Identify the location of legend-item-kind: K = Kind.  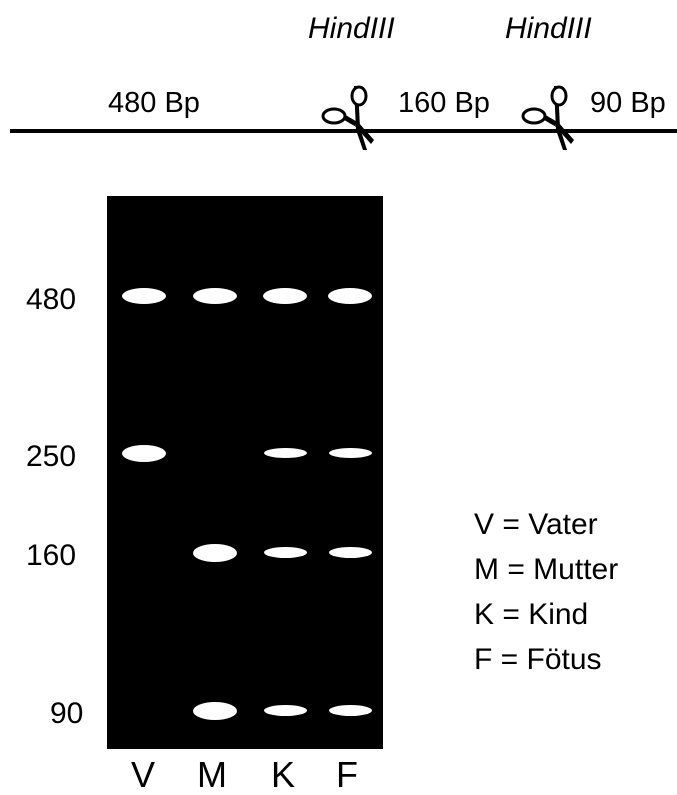
(531, 614).